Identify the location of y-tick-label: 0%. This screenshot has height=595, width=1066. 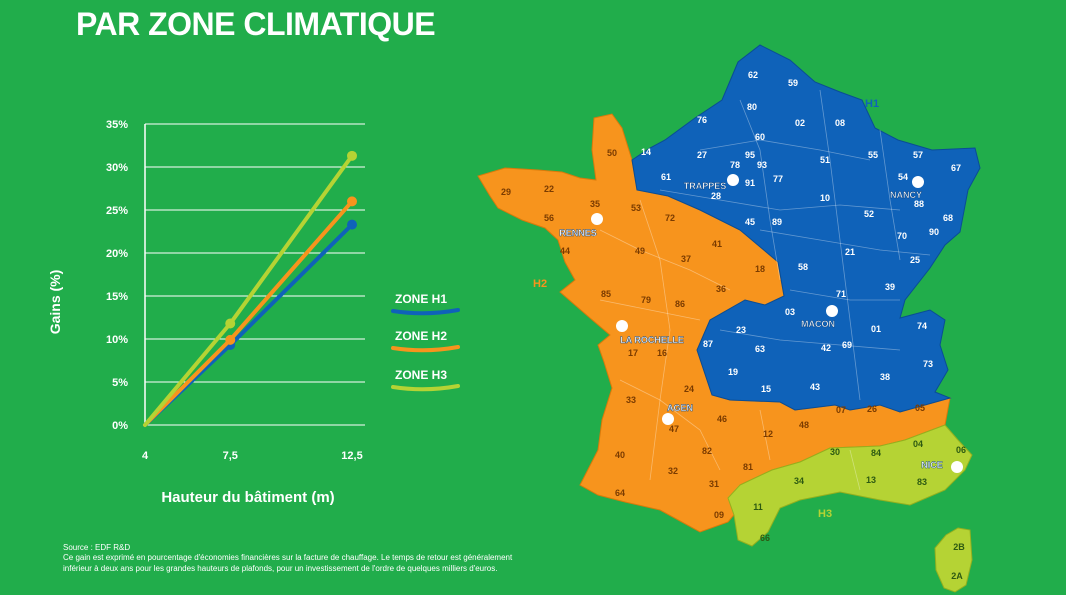
(120, 426).